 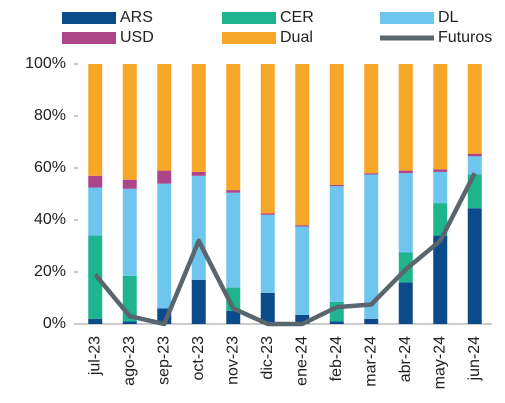 What do you see at coordinates (448, 17) in the screenshot?
I see `legend-label: DL` at bounding box center [448, 17].